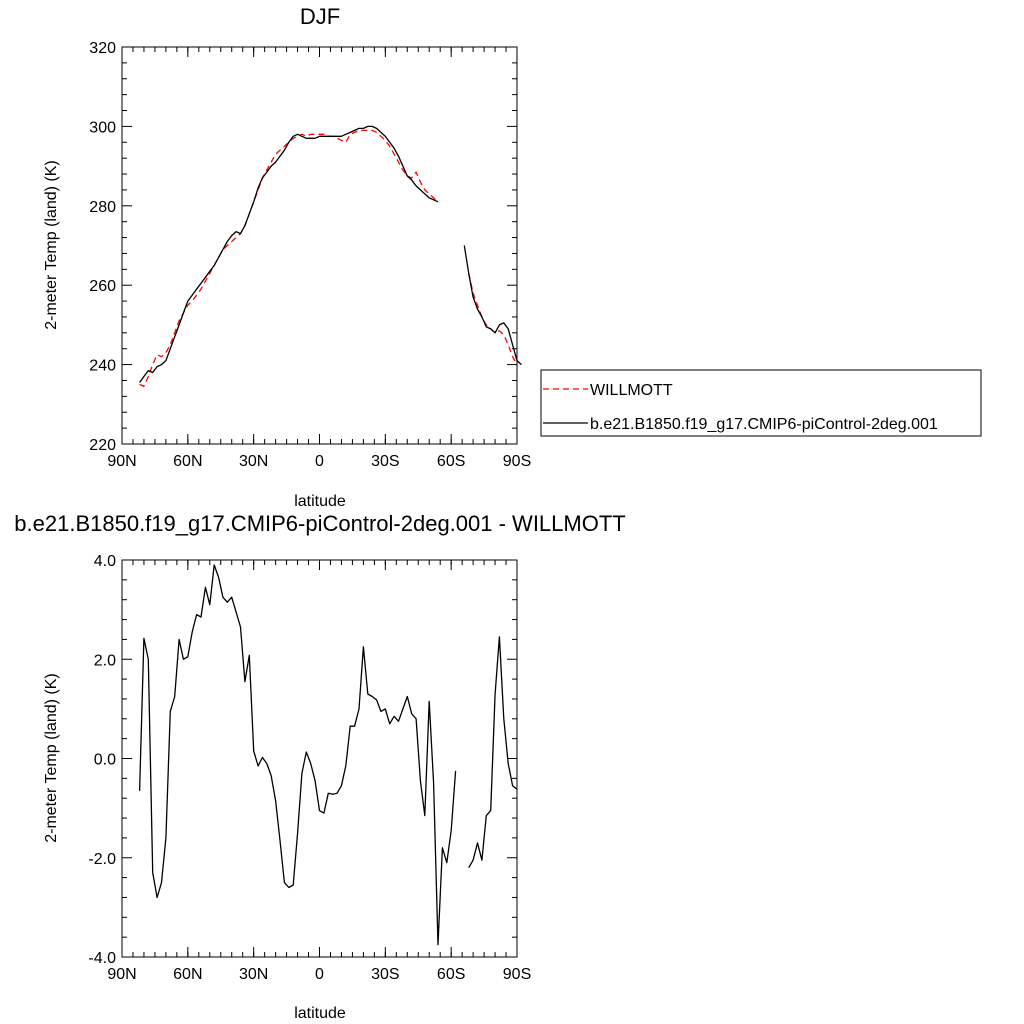 Image resolution: width=1024 pixels, height=1024 pixels. I want to click on difference-x-tick-label: 90N, so click(121, 974).